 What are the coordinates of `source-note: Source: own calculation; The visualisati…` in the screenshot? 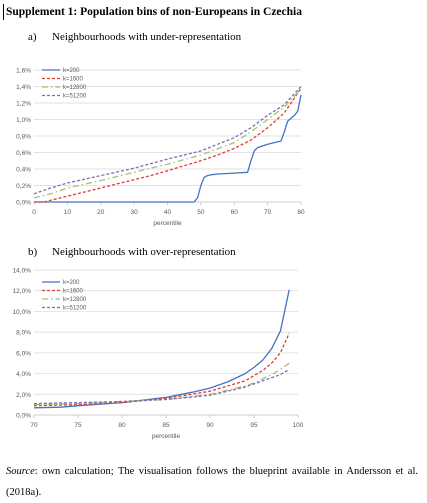 It's located at (212, 482).